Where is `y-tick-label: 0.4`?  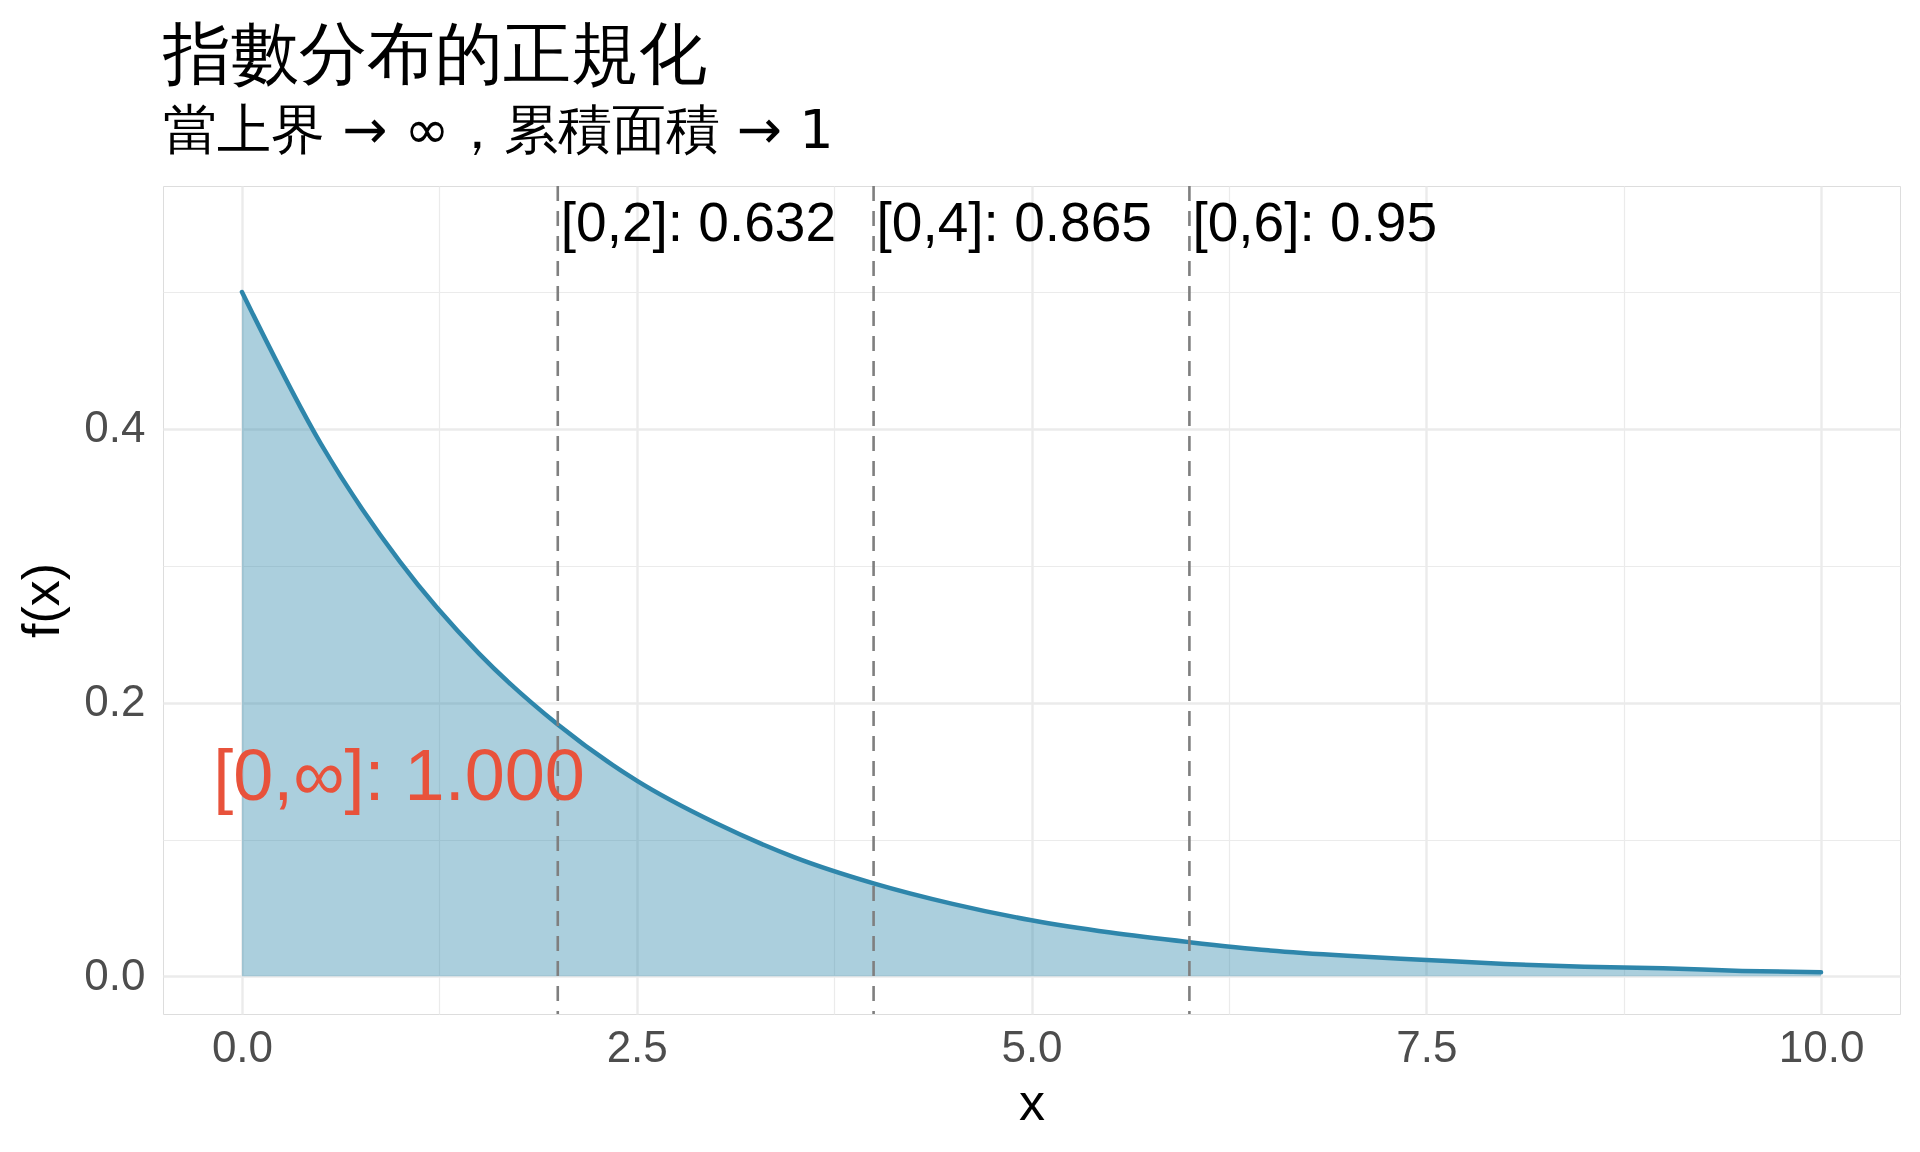 y-tick-label: 0.4 is located at coordinates (115, 427).